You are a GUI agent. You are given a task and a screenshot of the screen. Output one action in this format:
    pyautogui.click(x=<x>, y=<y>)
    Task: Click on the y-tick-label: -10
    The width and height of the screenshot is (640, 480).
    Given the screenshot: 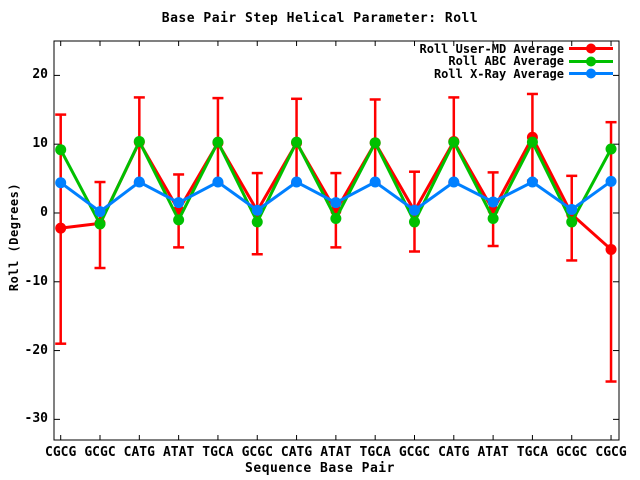 What is the action you would take?
    pyautogui.click(x=36, y=281)
    